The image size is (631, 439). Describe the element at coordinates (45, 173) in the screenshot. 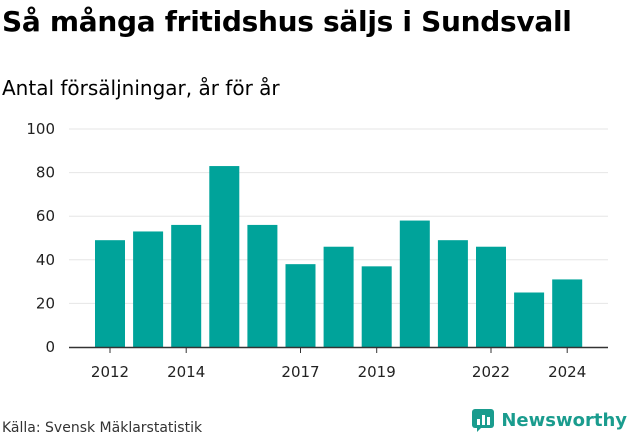

I see `y-tick-label: 80` at that location.